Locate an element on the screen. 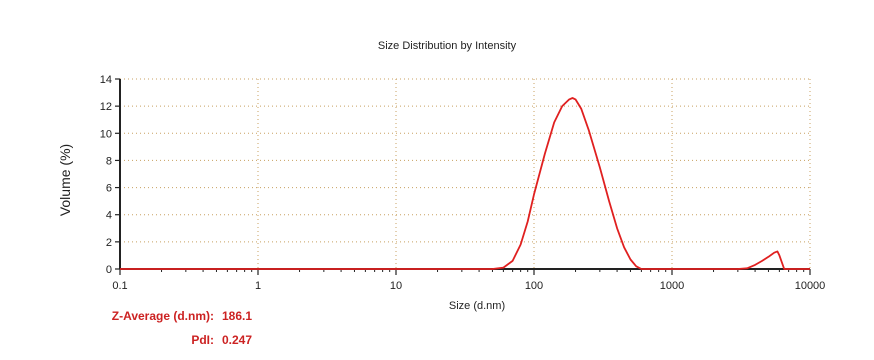 This screenshot has height=360, width=874. x-tick-label: 10 is located at coordinates (396, 286).